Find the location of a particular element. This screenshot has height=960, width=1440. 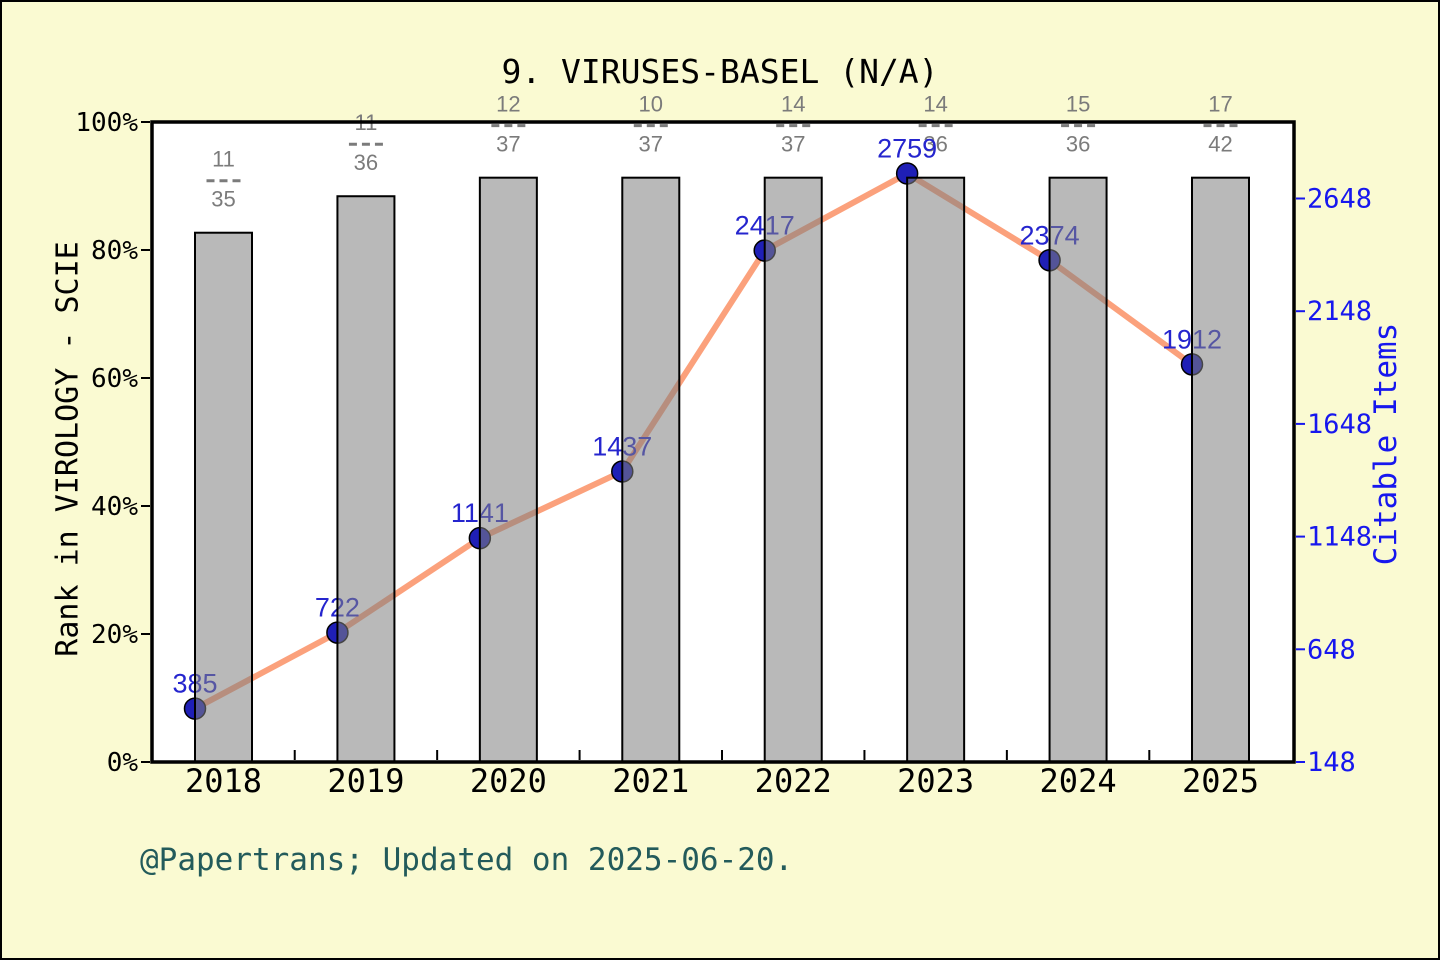

x-tick-label: 2025 is located at coordinates (1220, 781).